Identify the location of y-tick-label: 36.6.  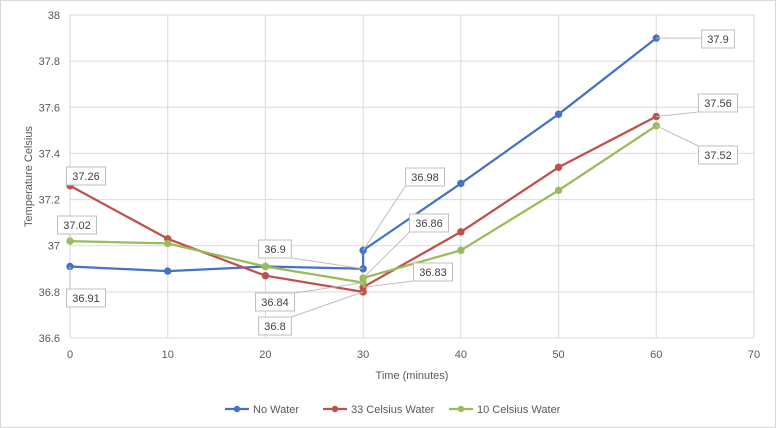
(49, 339).